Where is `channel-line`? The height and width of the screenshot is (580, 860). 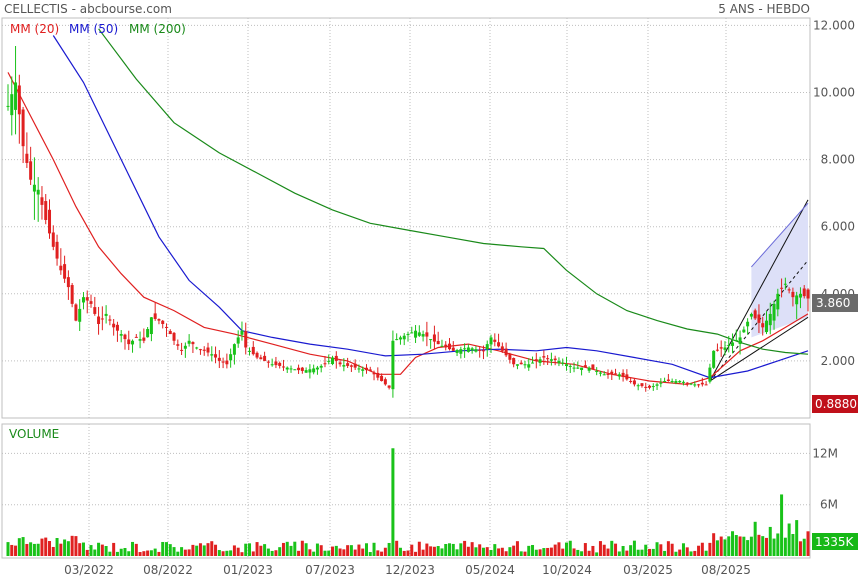 channel-line is located at coordinates (759, 290).